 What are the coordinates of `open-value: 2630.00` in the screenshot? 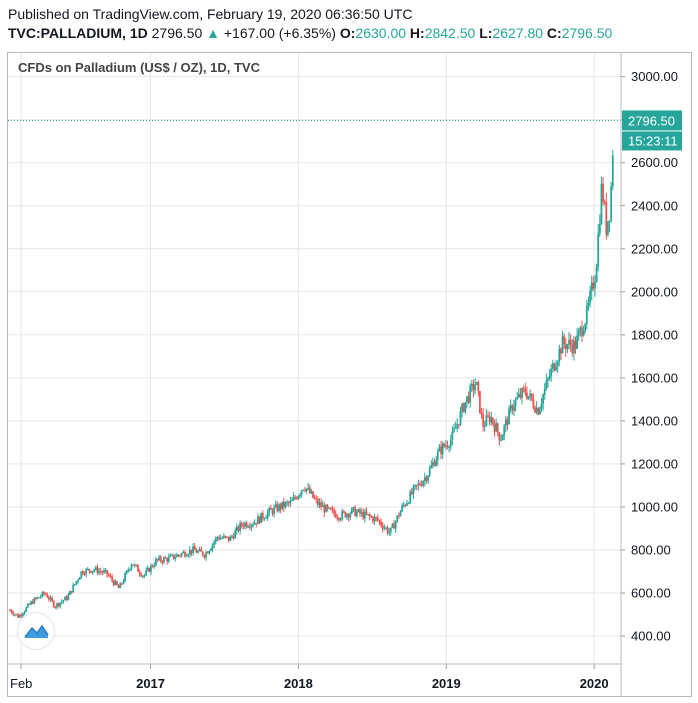 It's located at (381, 33).